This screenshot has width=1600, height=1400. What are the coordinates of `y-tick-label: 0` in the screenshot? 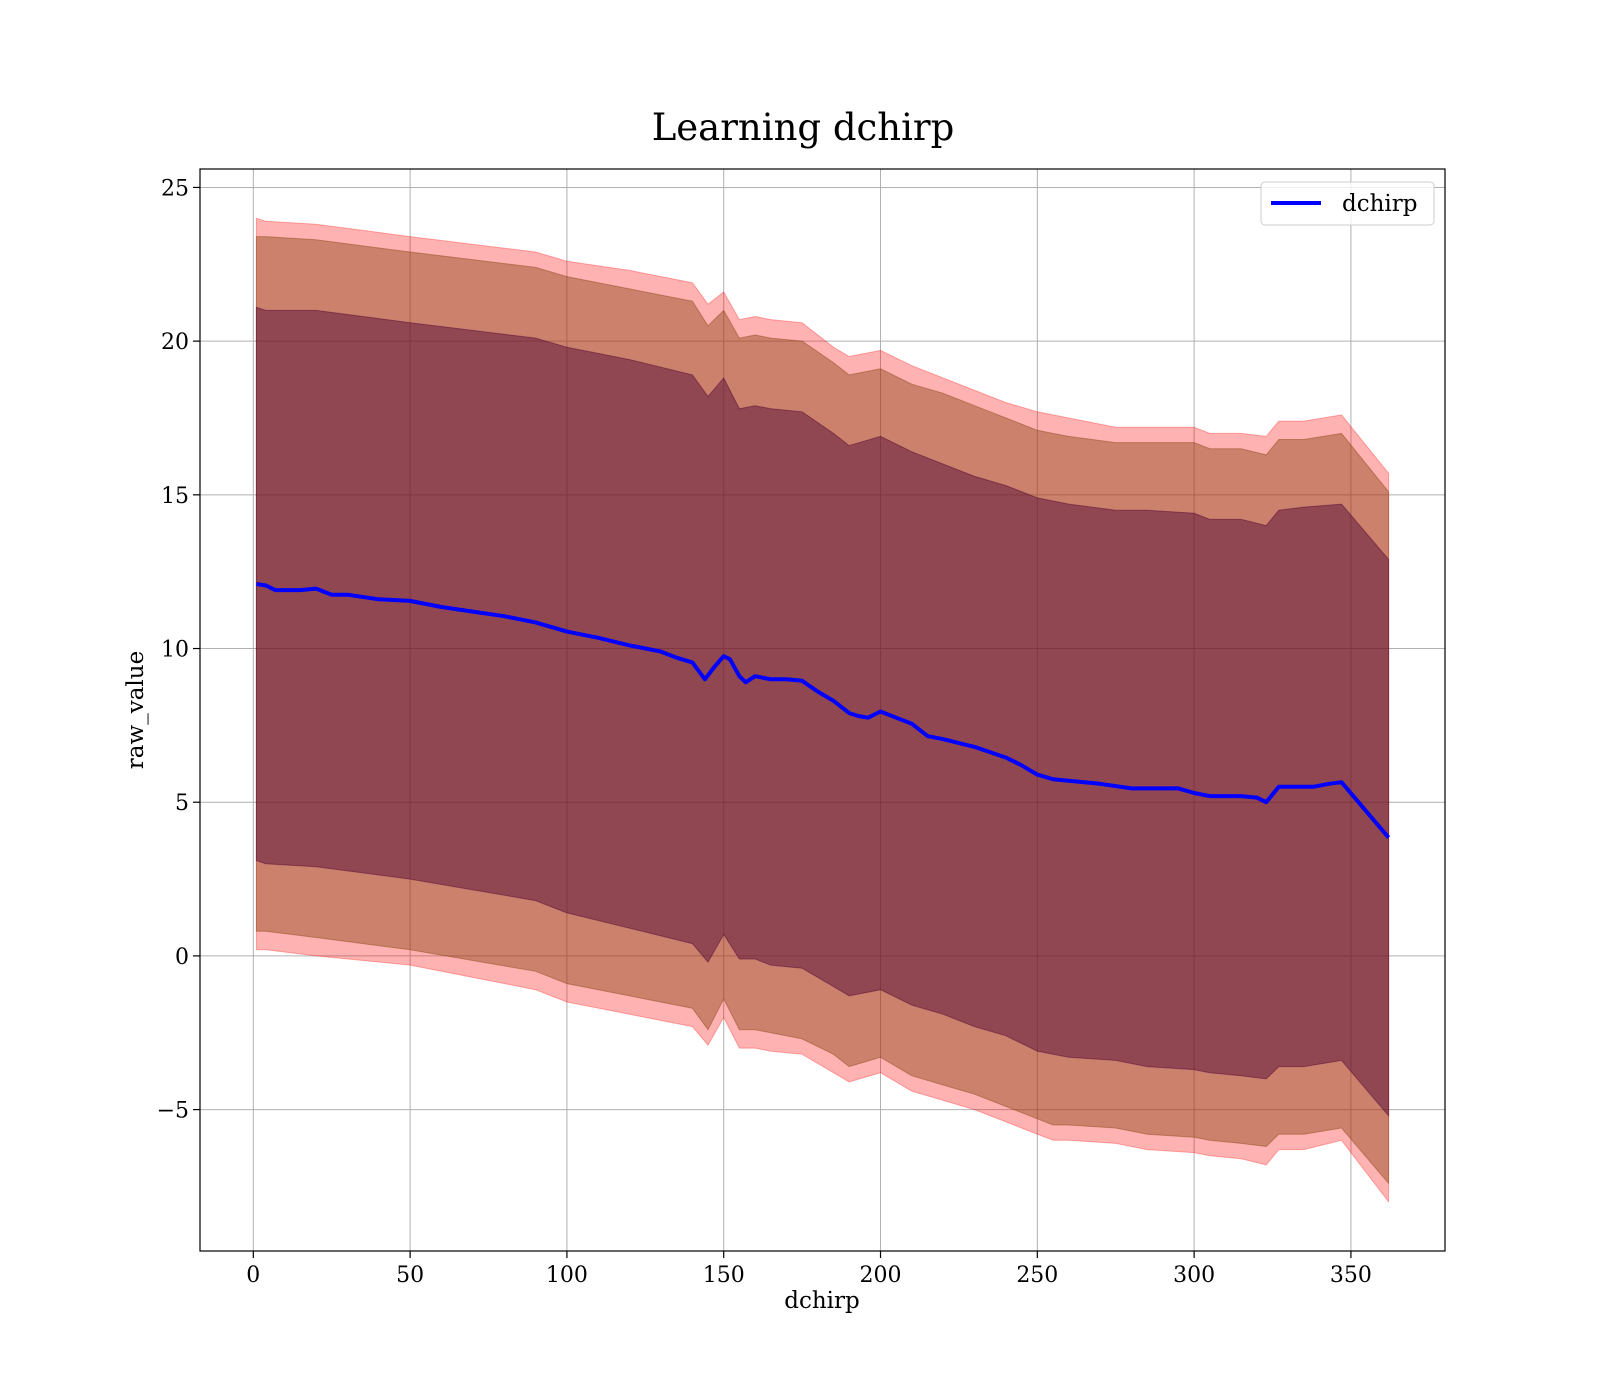 It's located at (182, 957).